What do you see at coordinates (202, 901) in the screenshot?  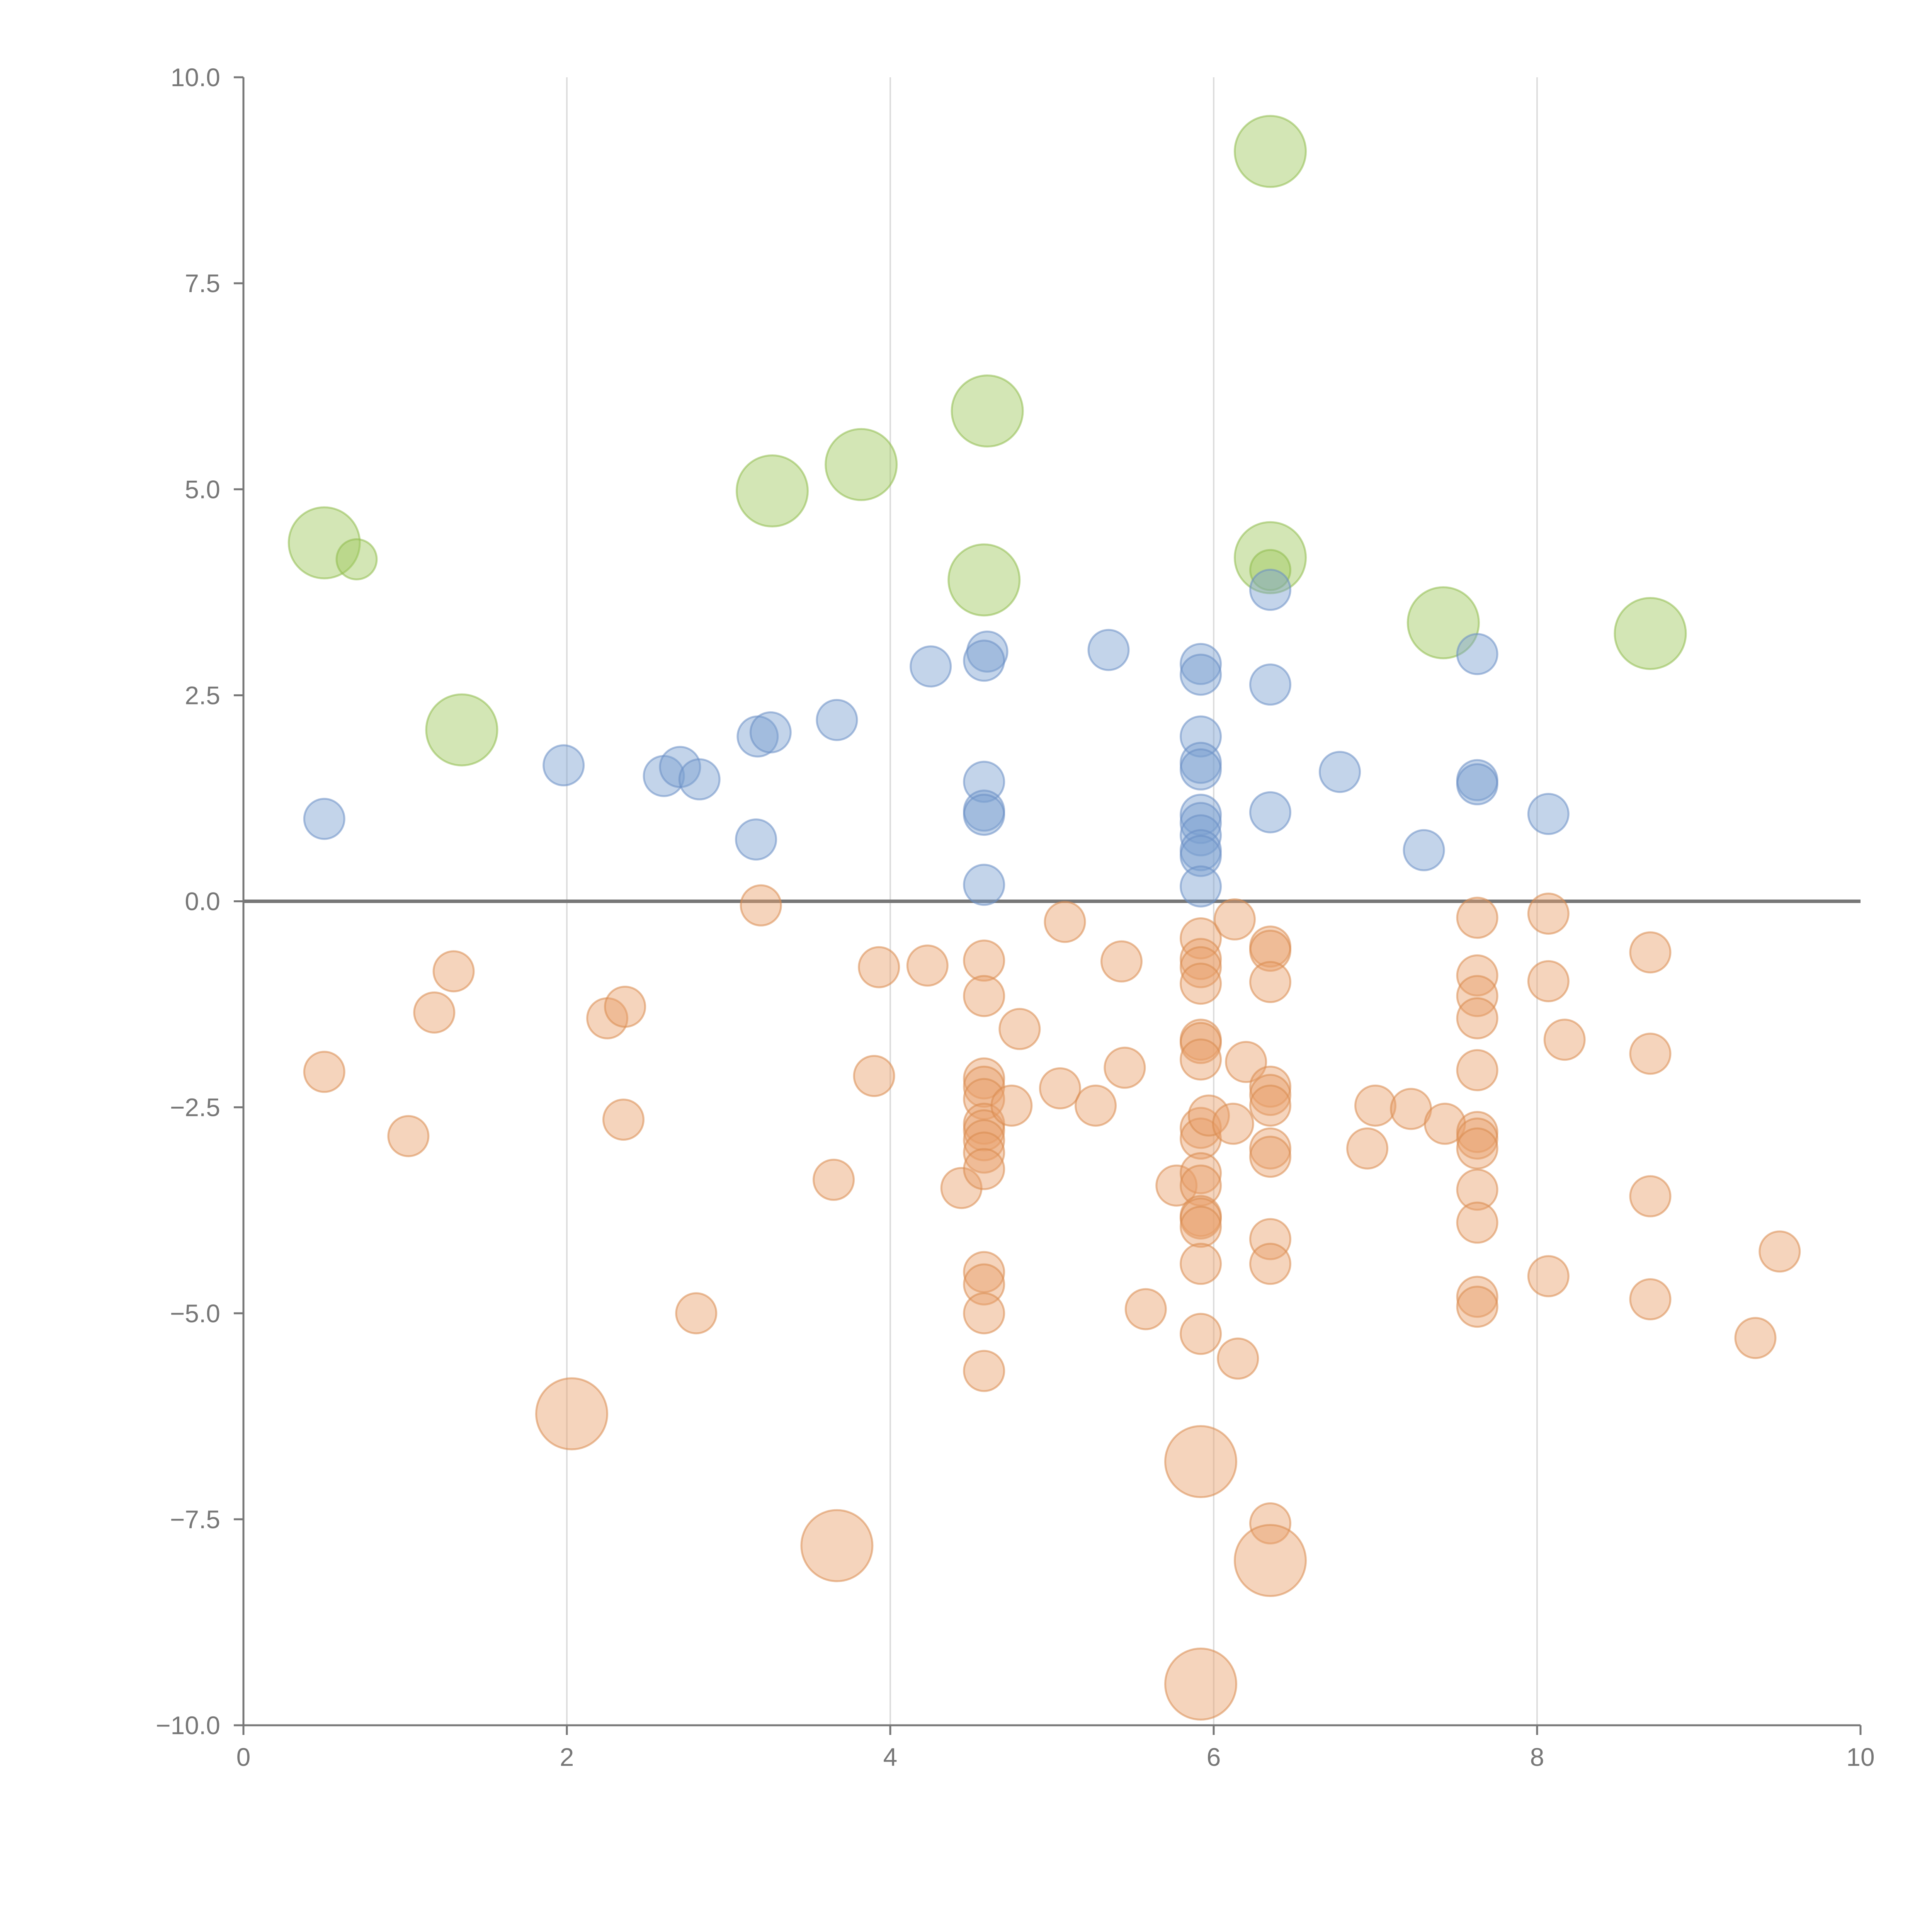 I see `y-tick-label: 0.0` at bounding box center [202, 901].